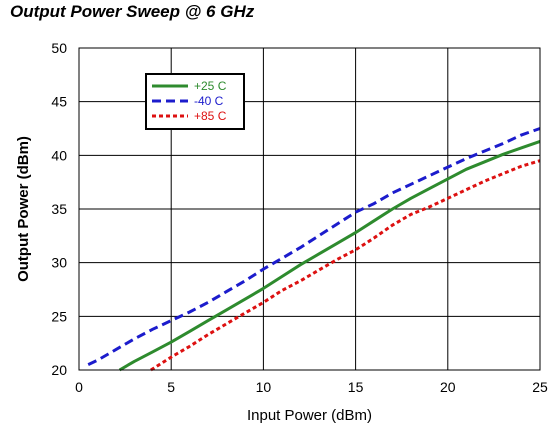 The width and height of the screenshot is (560, 440). Describe the element at coordinates (59, 370) in the screenshot. I see `y-tick-label: 20` at that location.